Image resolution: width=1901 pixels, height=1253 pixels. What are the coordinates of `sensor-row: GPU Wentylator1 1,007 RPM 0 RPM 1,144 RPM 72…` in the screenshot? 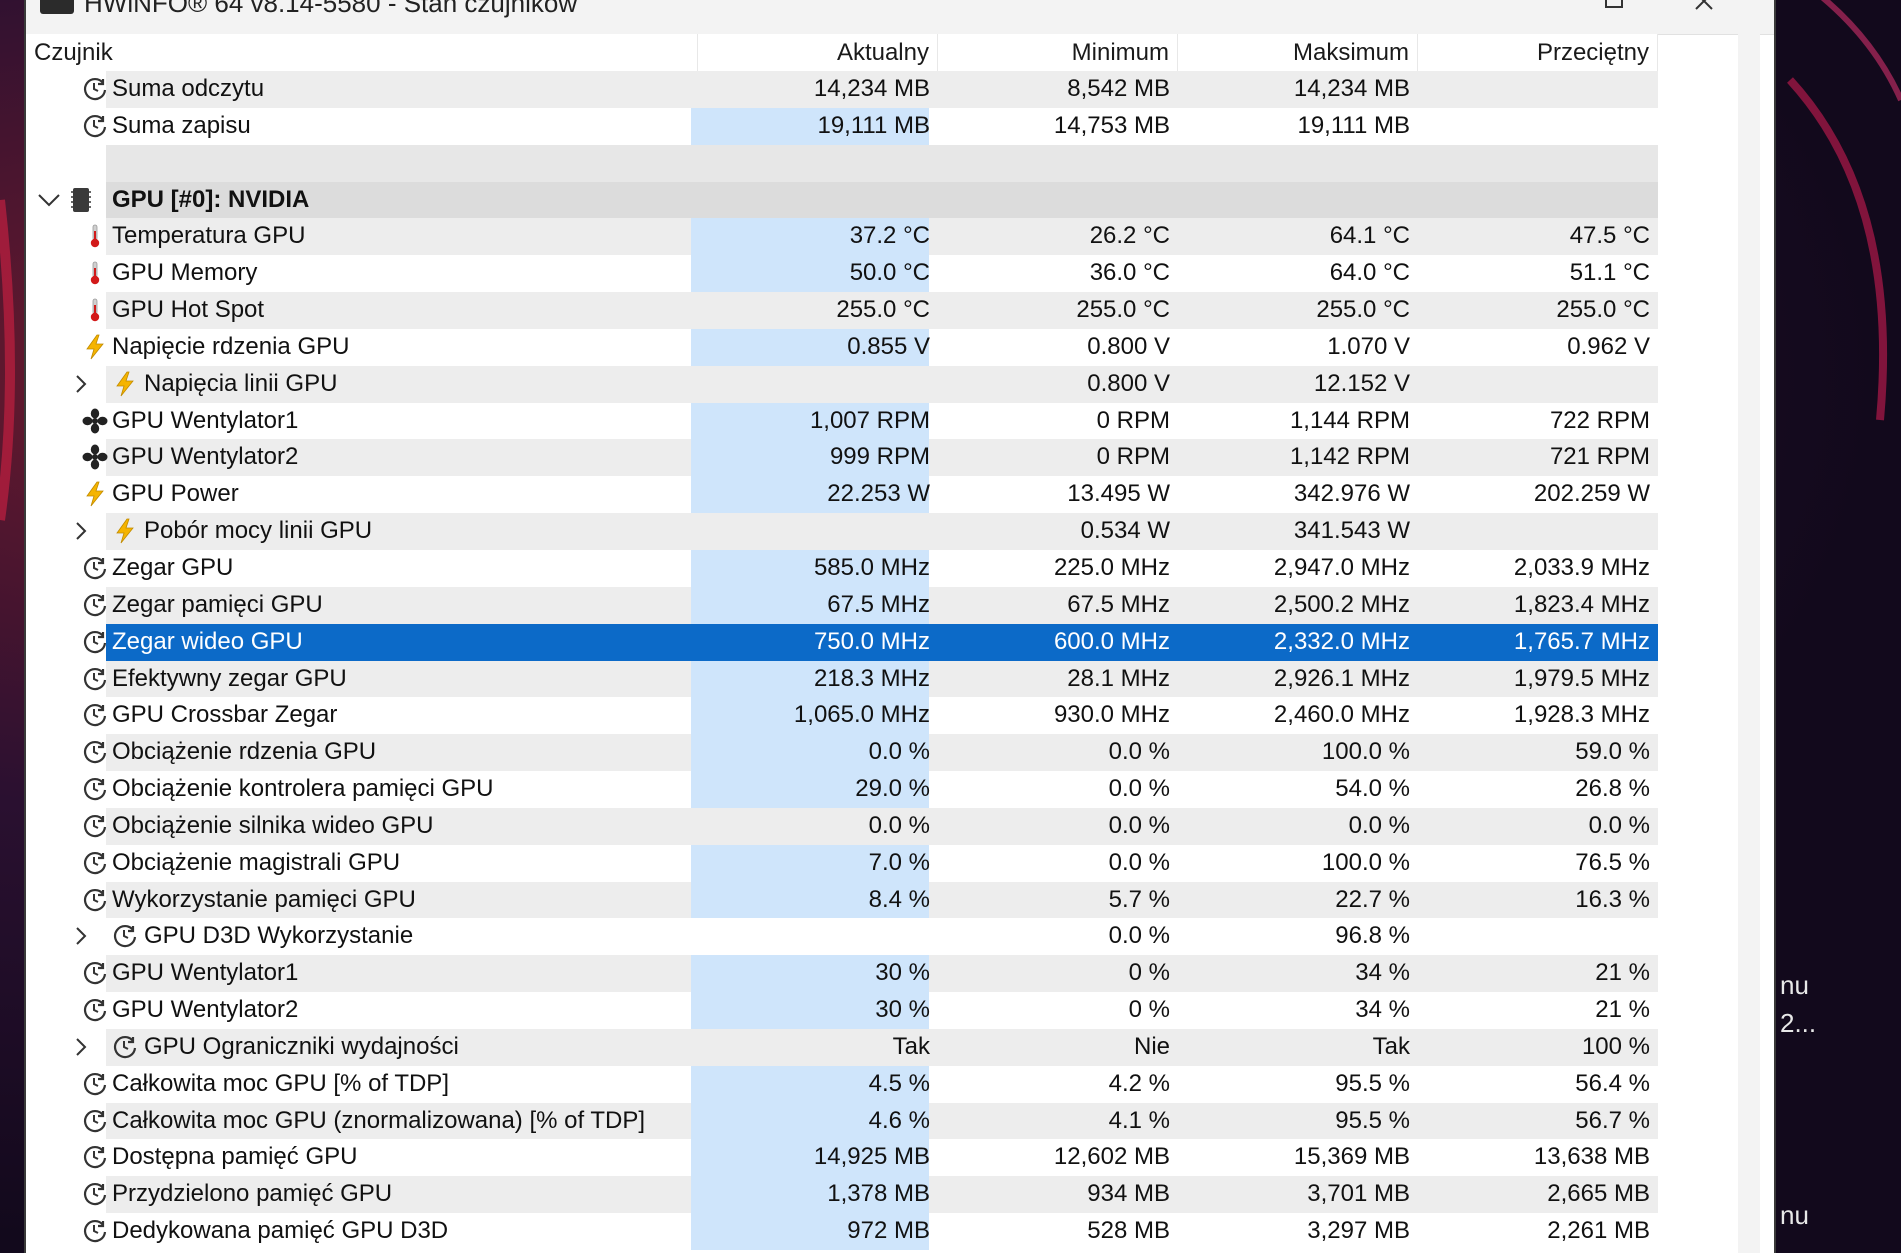 It's located at (842, 421).